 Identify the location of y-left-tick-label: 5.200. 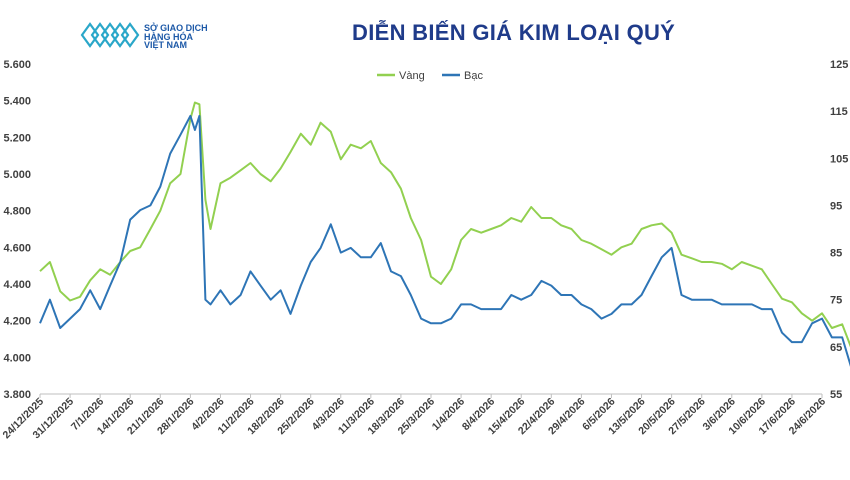
(17, 138).